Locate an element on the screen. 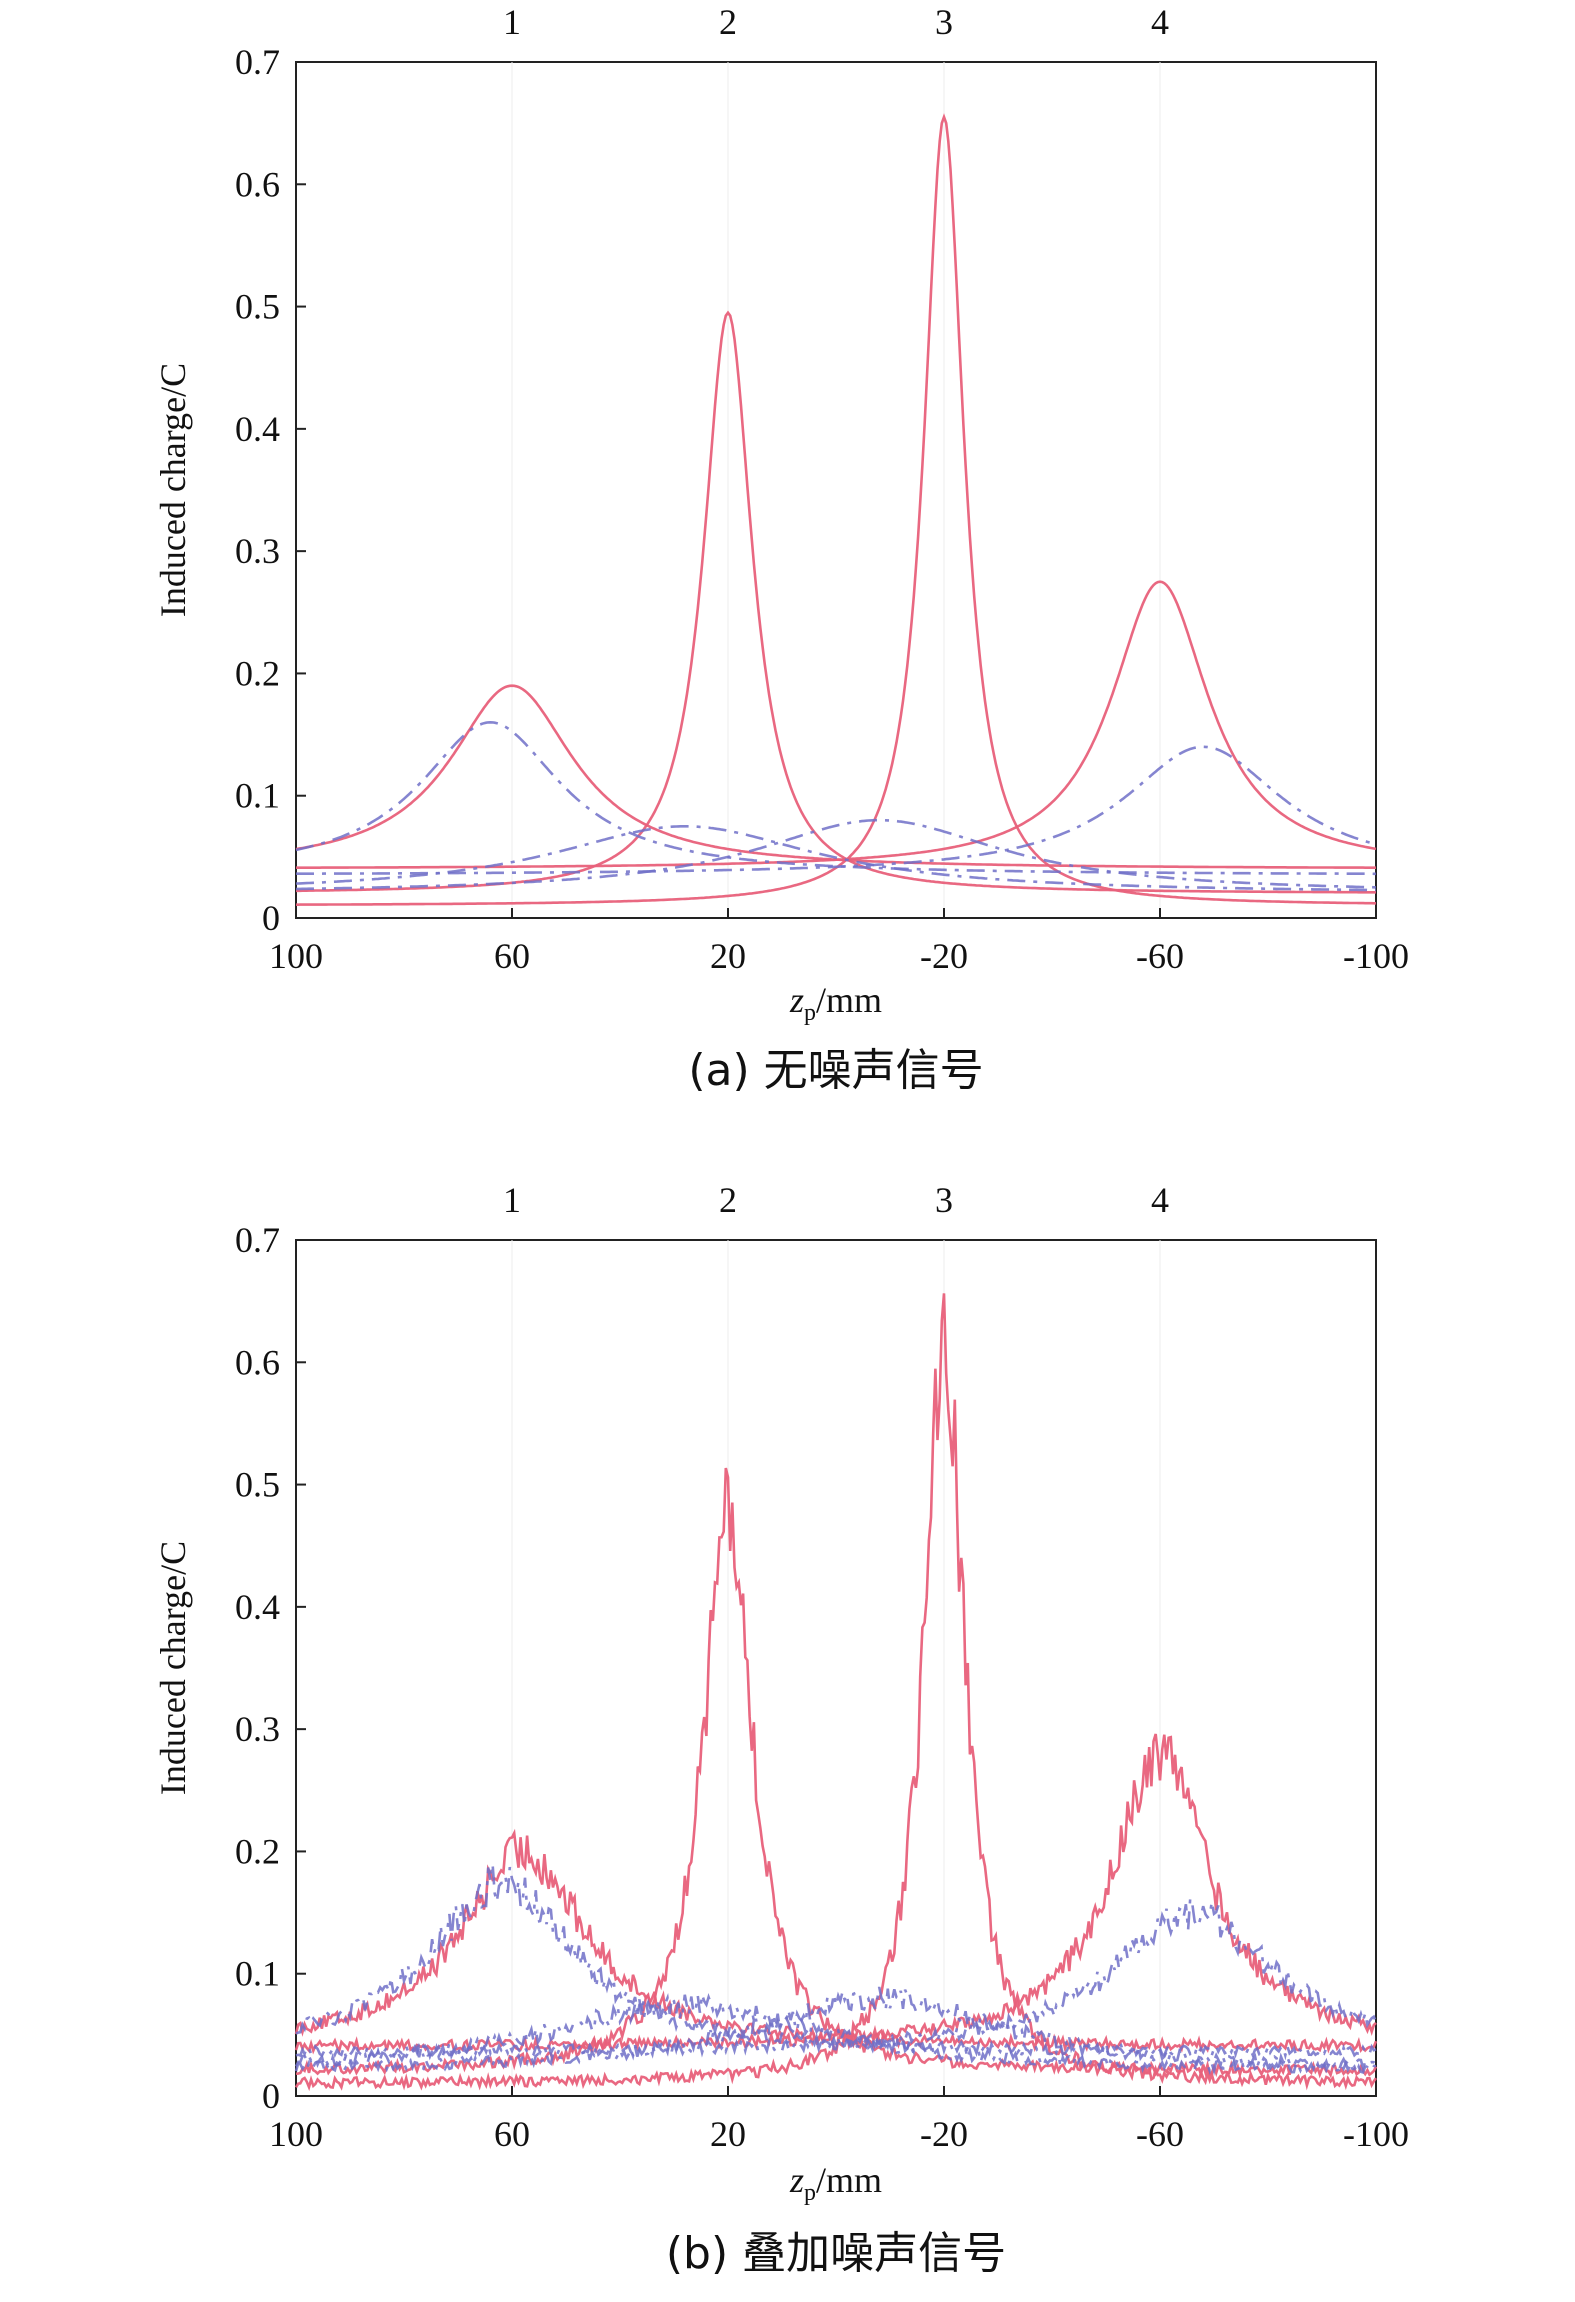 The height and width of the screenshot is (2302, 1575). y-axis-label-a: Induced charge/C is located at coordinates (173, 490).